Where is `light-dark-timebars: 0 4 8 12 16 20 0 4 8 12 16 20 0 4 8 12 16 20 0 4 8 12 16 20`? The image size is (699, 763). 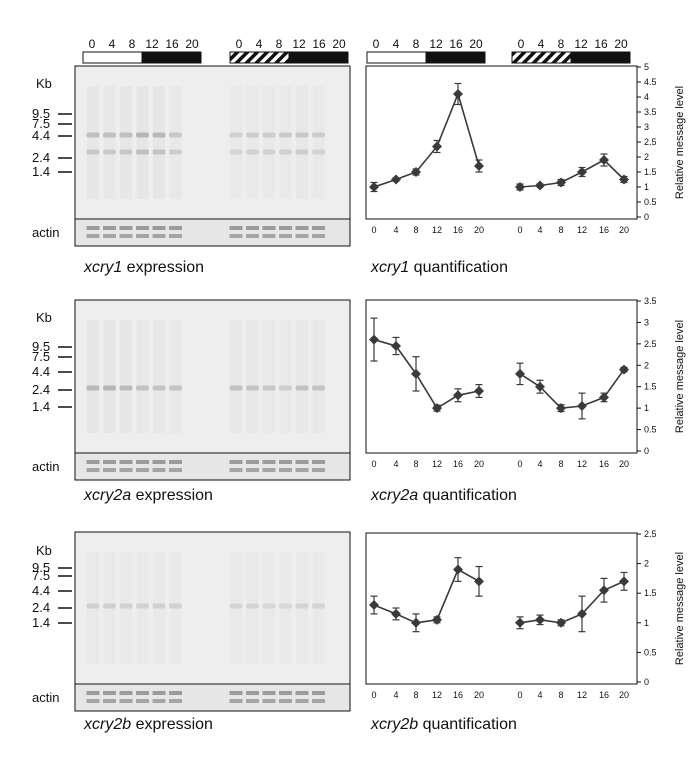
light-dark-timebars: 0 4 8 12 16 20 0 4 8 12 16 20 0 4 8 12 16 20 0 4 8 12 16 20 is located at coordinates (356, 50).